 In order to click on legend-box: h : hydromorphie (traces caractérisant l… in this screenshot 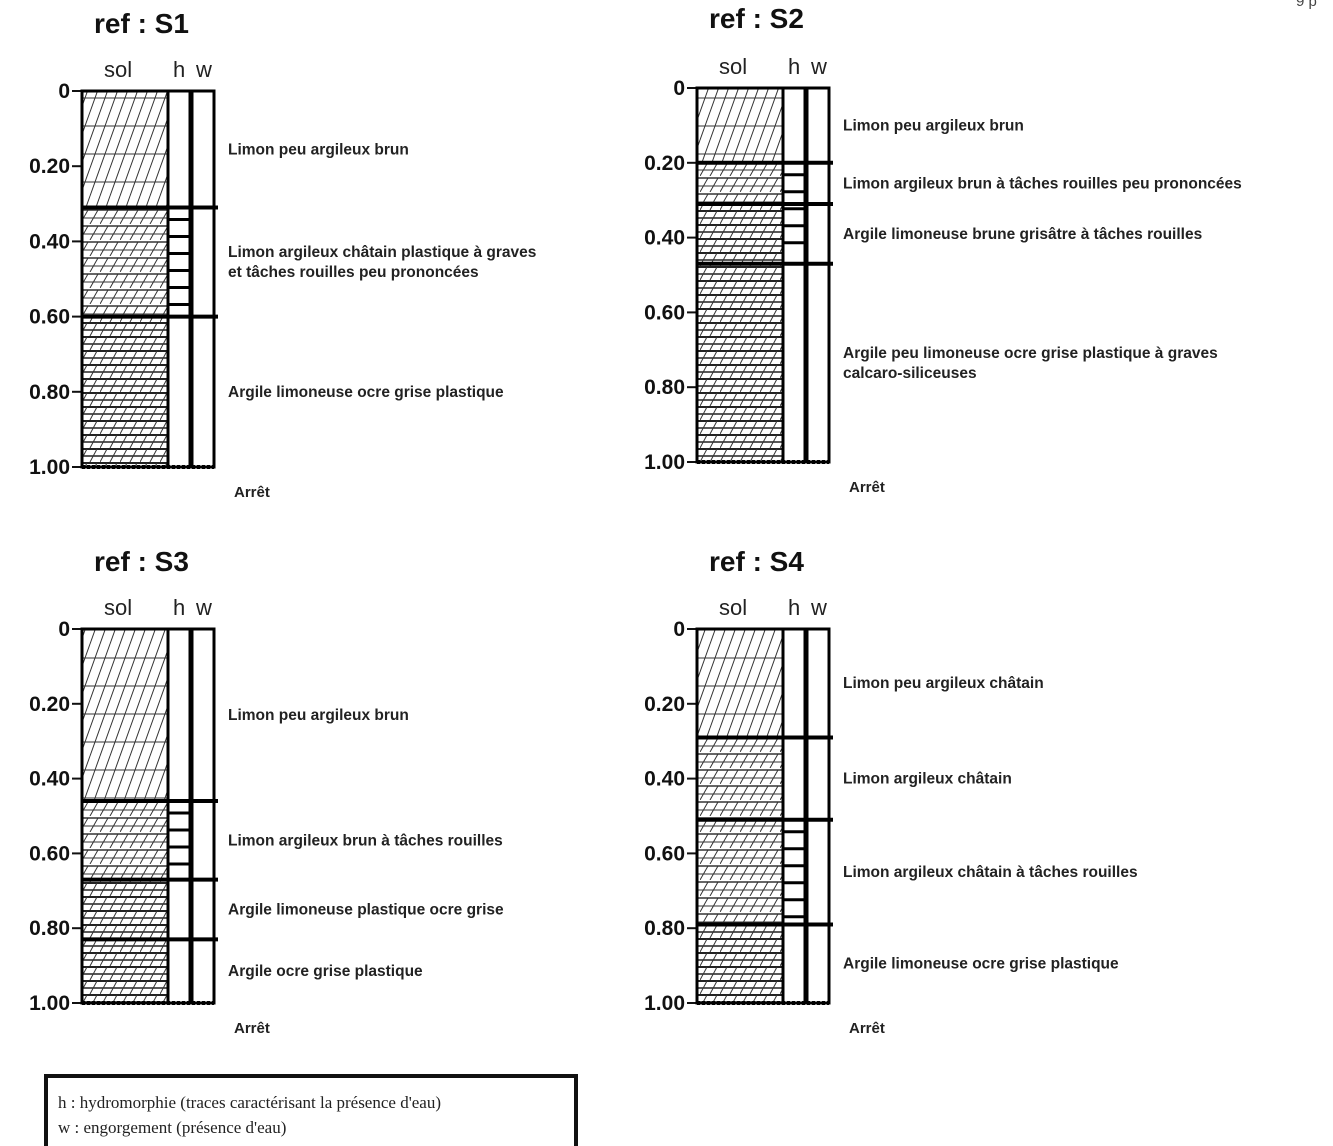, I will do `click(311, 1110)`.